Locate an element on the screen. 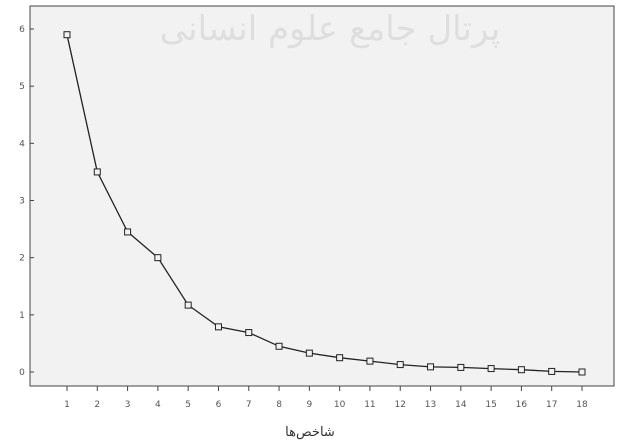 This screenshot has width=619, height=443. x-tick-label: 18 is located at coordinates (582, 405).